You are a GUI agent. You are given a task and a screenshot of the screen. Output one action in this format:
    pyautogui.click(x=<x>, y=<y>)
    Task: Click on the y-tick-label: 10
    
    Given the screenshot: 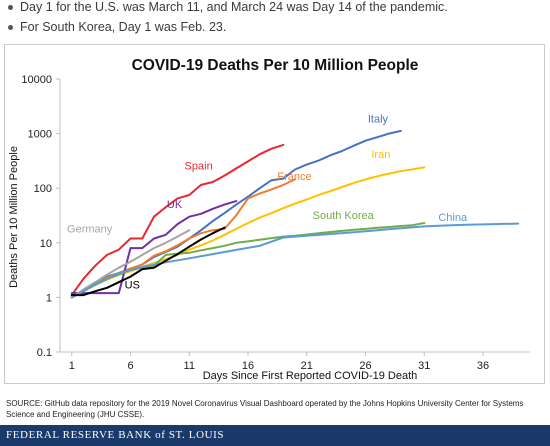 What is the action you would take?
    pyautogui.click(x=46, y=244)
    